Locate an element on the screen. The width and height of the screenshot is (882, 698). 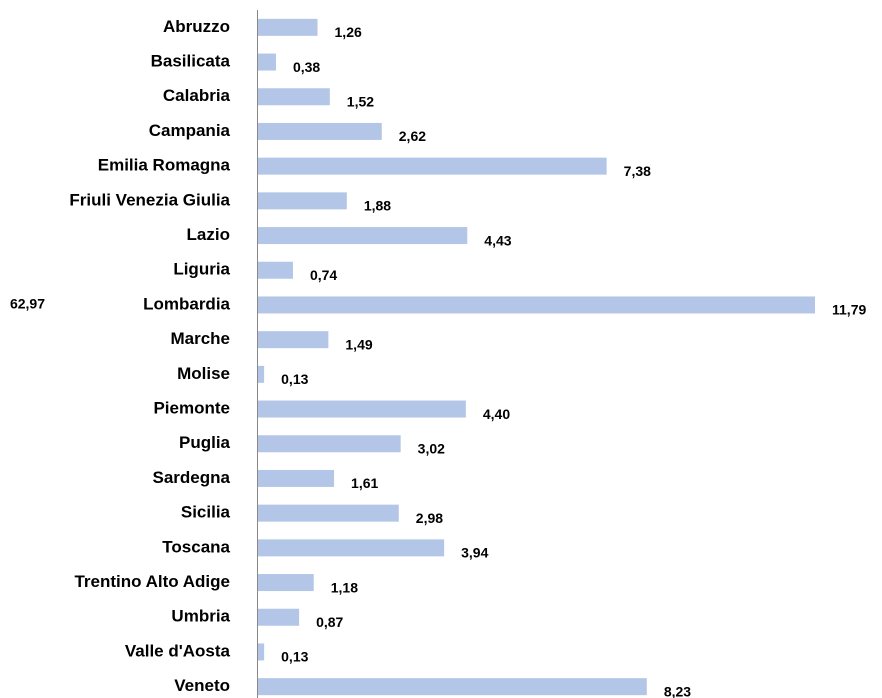
value-label: 1,26 is located at coordinates (348, 32).